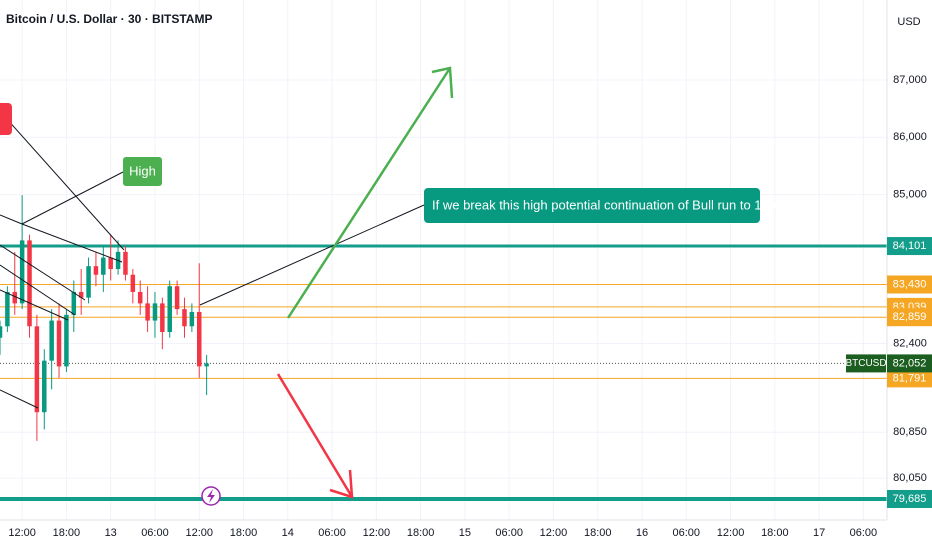  I want to click on level-tag-label: 79,685, so click(910, 499).